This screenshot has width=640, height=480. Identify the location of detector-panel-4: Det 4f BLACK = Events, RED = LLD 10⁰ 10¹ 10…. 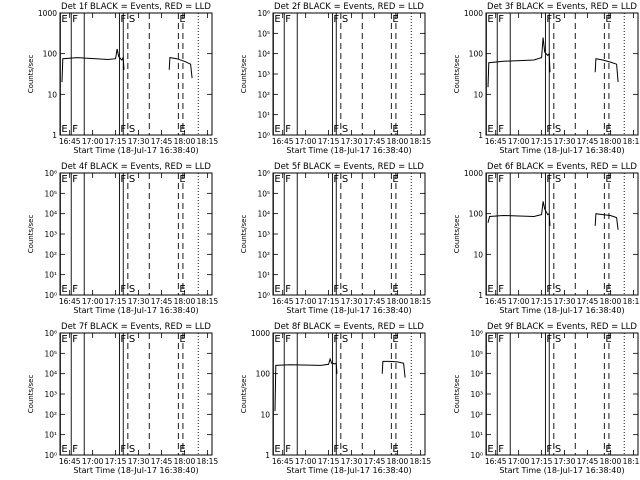
(122, 238).